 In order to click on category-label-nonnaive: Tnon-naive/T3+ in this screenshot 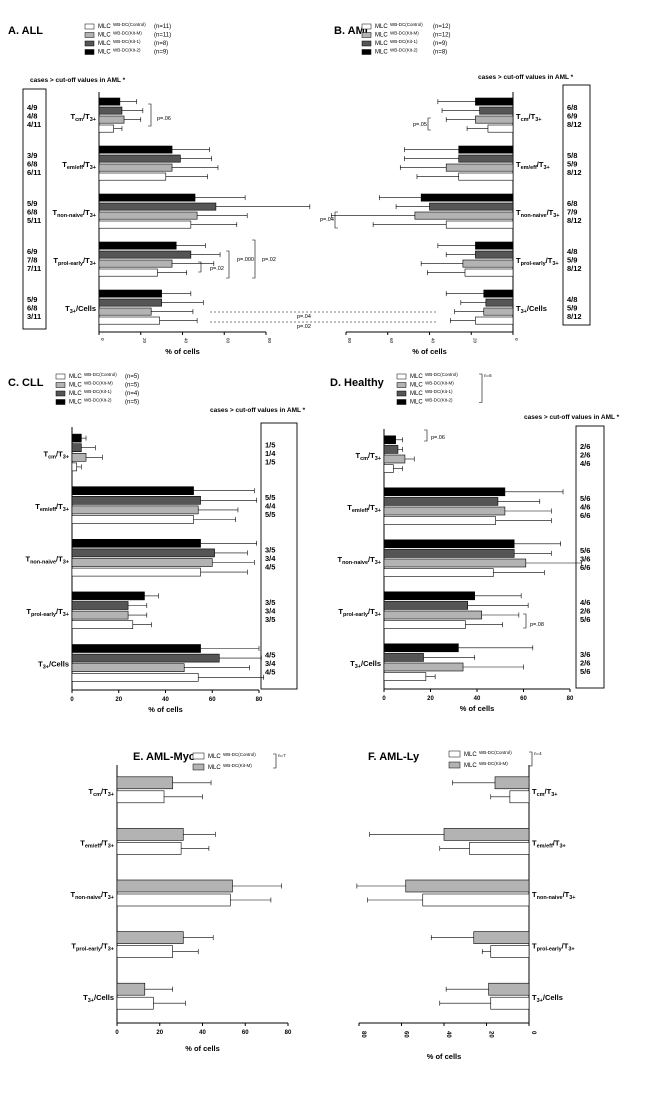, I will do `click(74, 213)`.